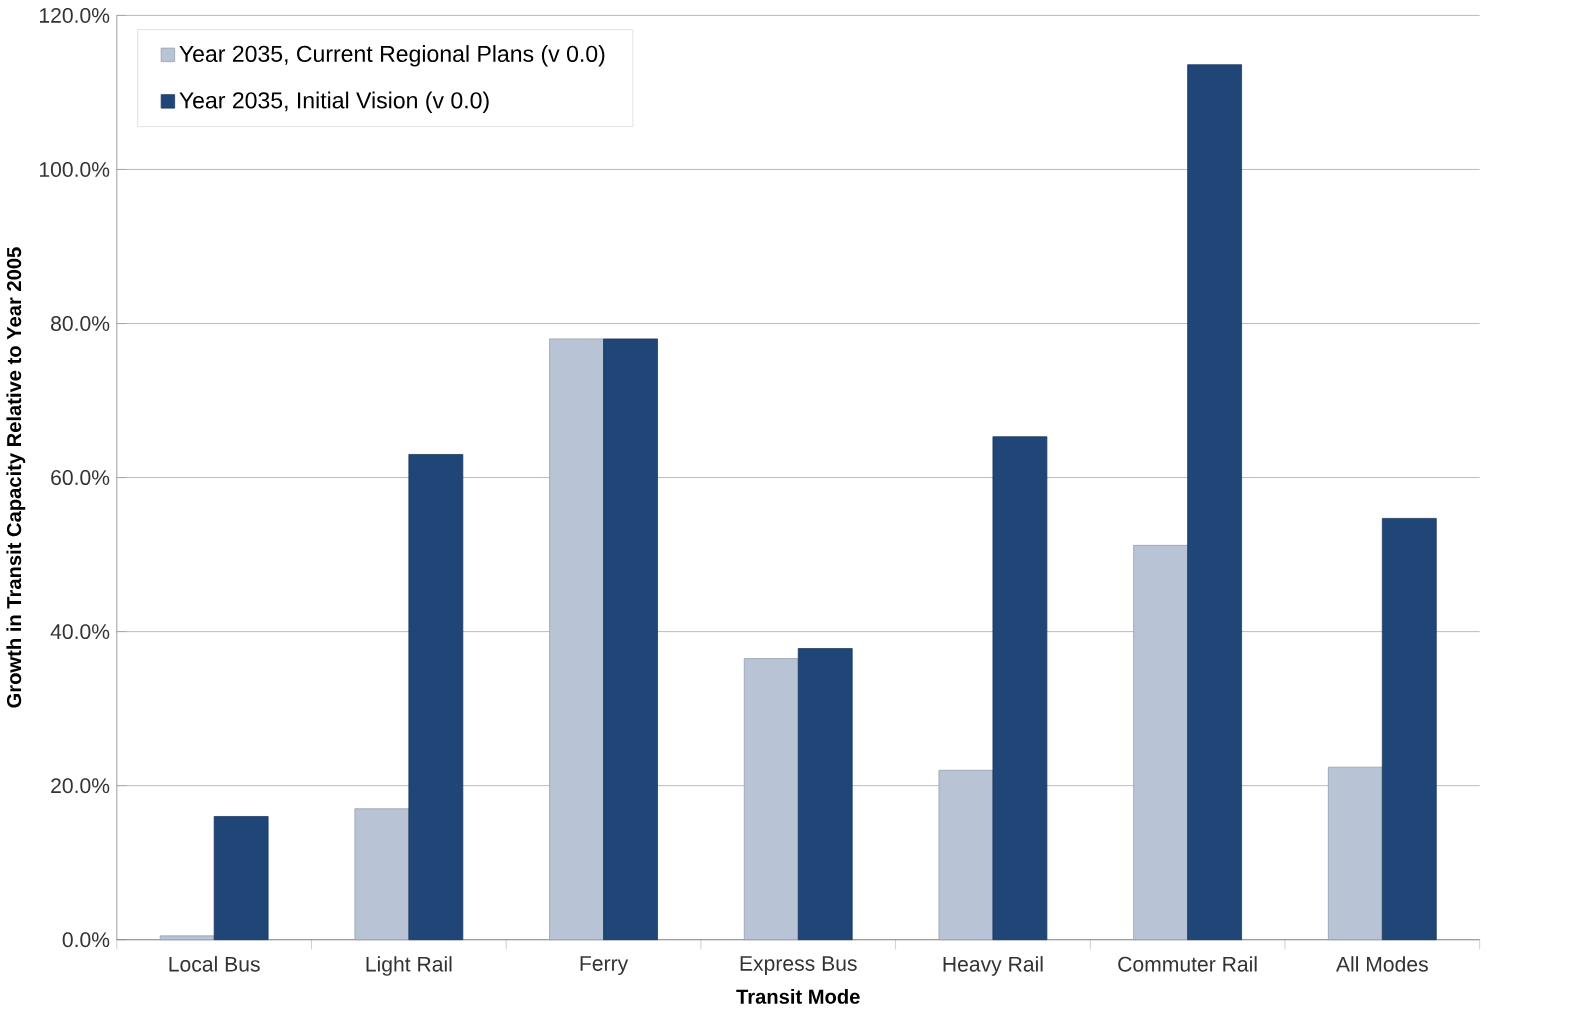 Image resolution: width=1577 pixels, height=1034 pixels. What do you see at coordinates (604, 965) in the screenshot?
I see `x-tick-label: Ferry` at bounding box center [604, 965].